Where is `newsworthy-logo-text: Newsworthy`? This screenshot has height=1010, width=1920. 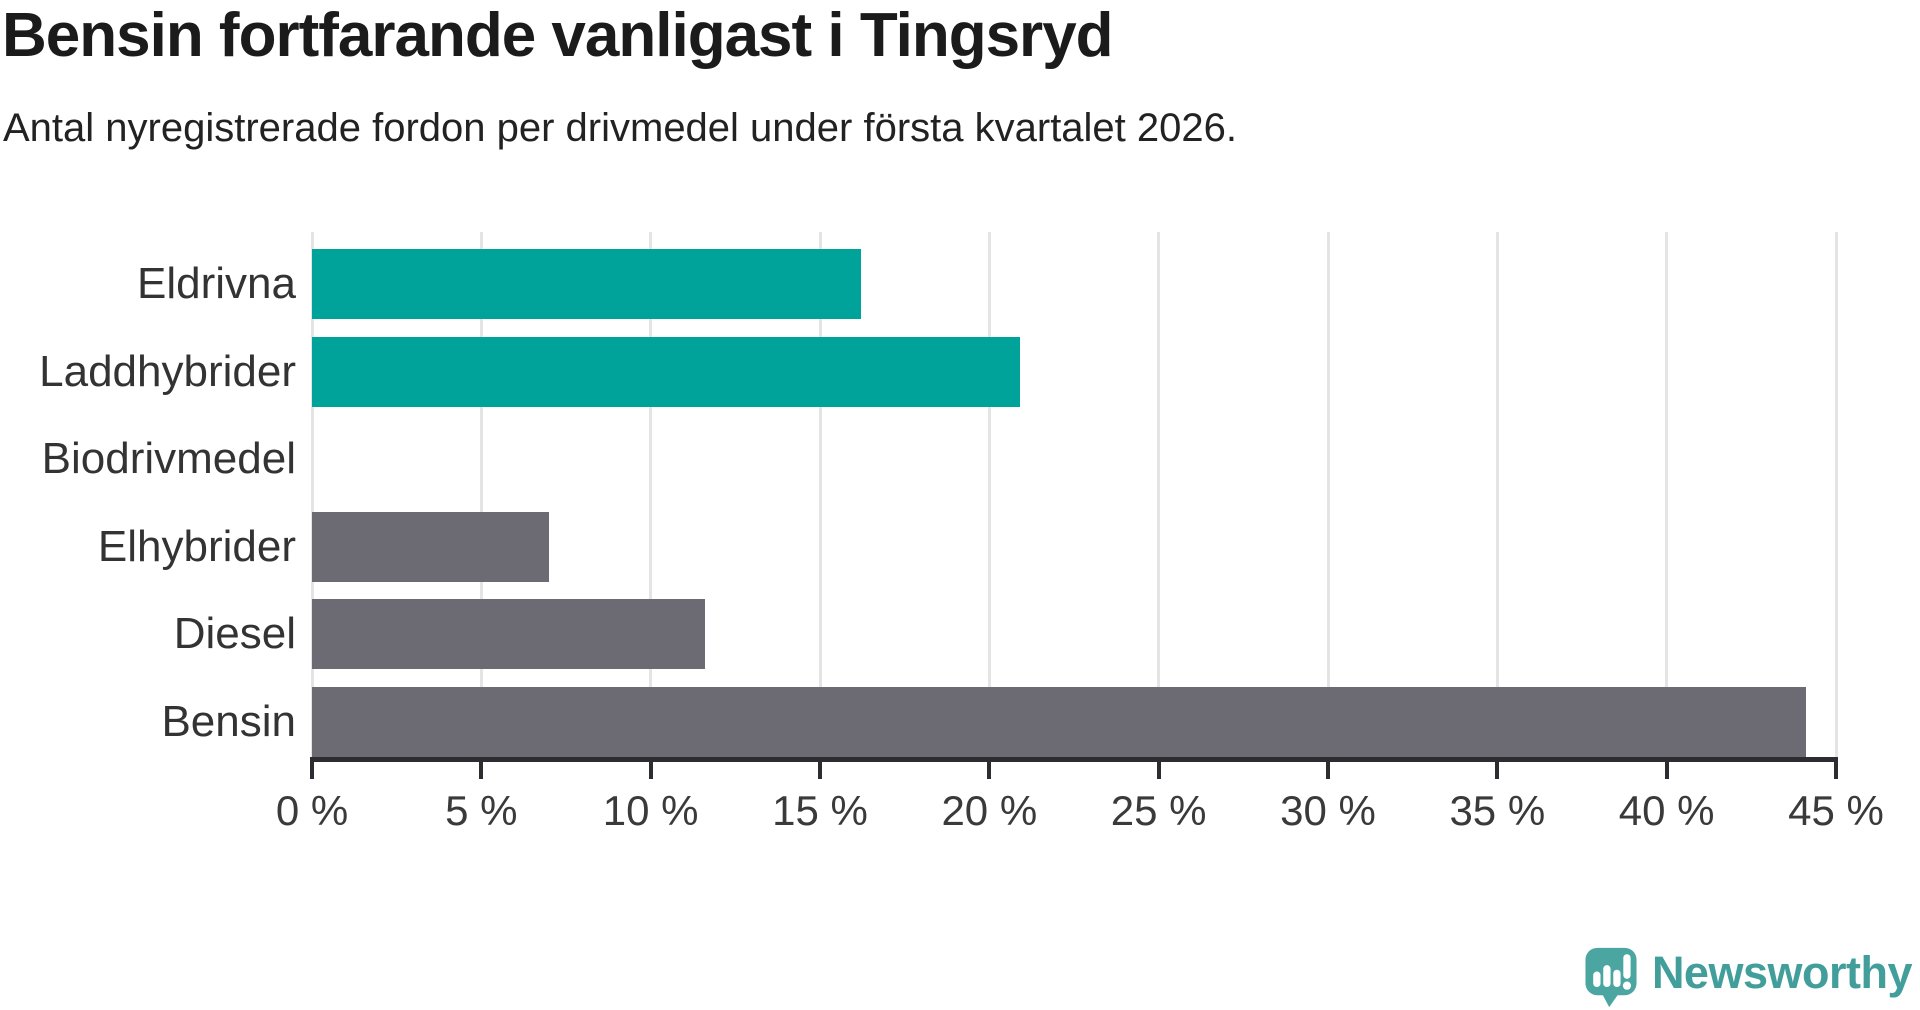
newsworthy-logo-text: Newsworthy is located at coordinates (1782, 972).